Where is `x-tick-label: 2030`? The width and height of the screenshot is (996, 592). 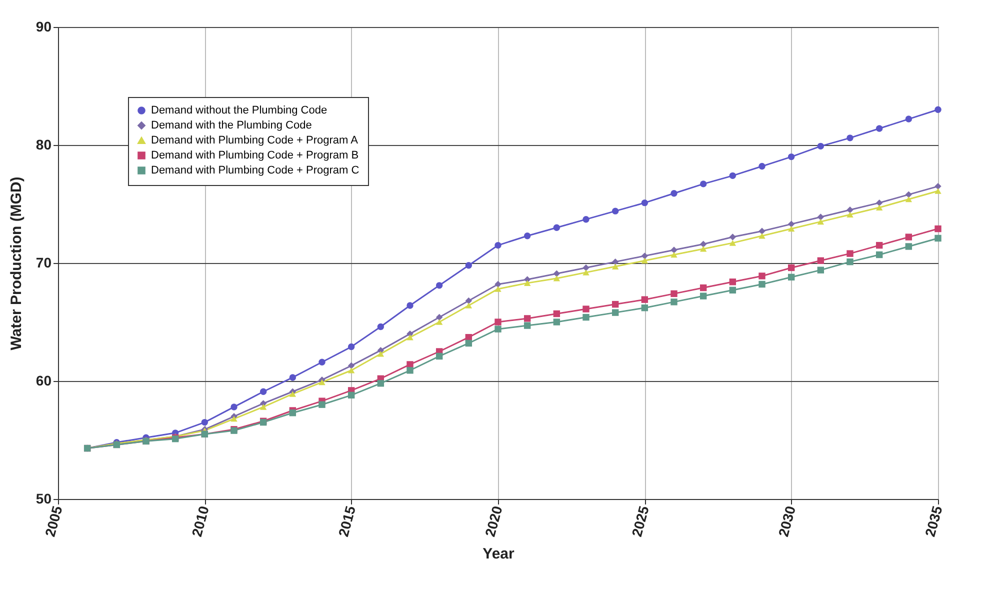 x-tick-label: 2030 is located at coordinates (787, 521).